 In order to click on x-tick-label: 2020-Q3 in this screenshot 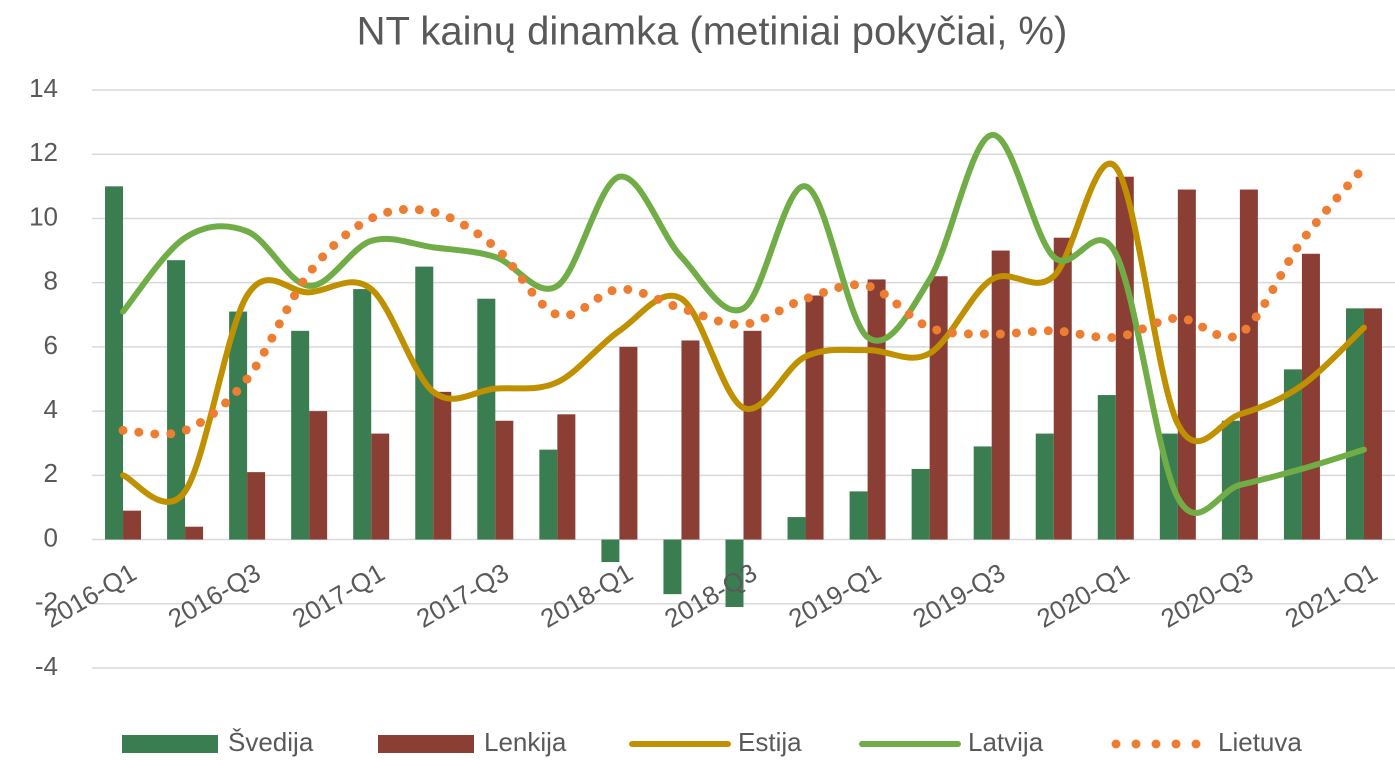, I will do `click(1207, 595)`.